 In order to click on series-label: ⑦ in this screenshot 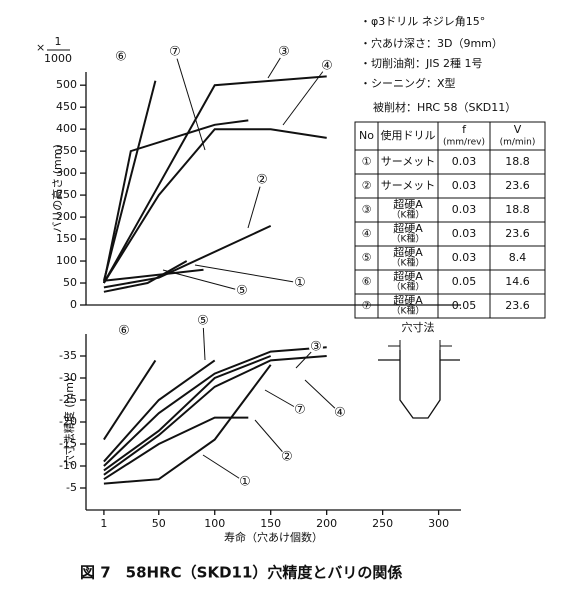, I will do `click(175, 52)`.